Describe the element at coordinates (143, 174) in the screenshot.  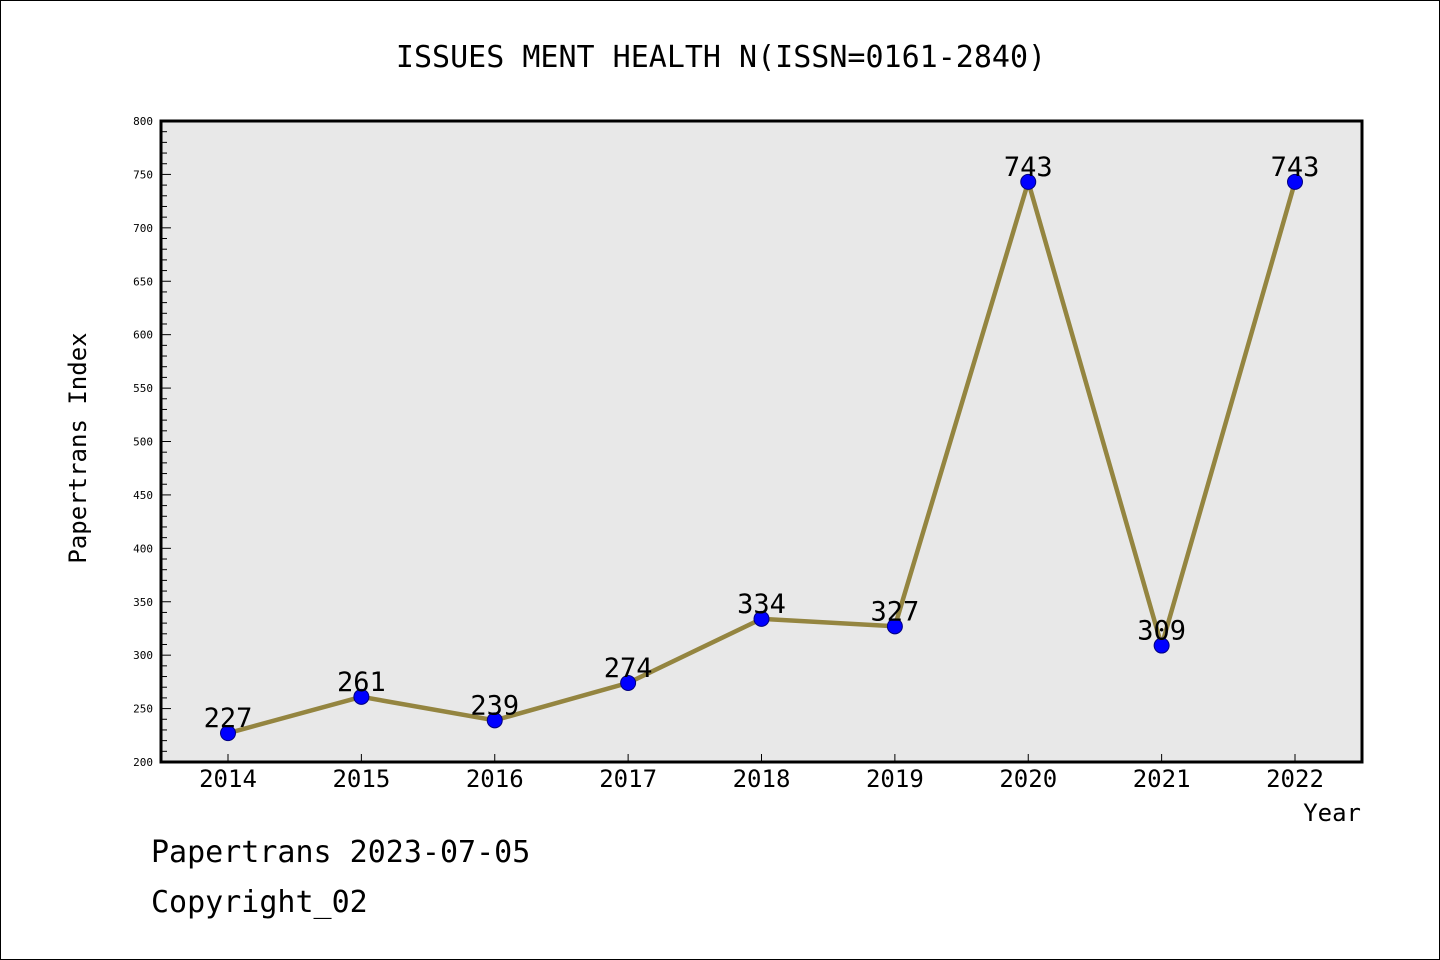
I see `y-tick-label: 750` at that location.